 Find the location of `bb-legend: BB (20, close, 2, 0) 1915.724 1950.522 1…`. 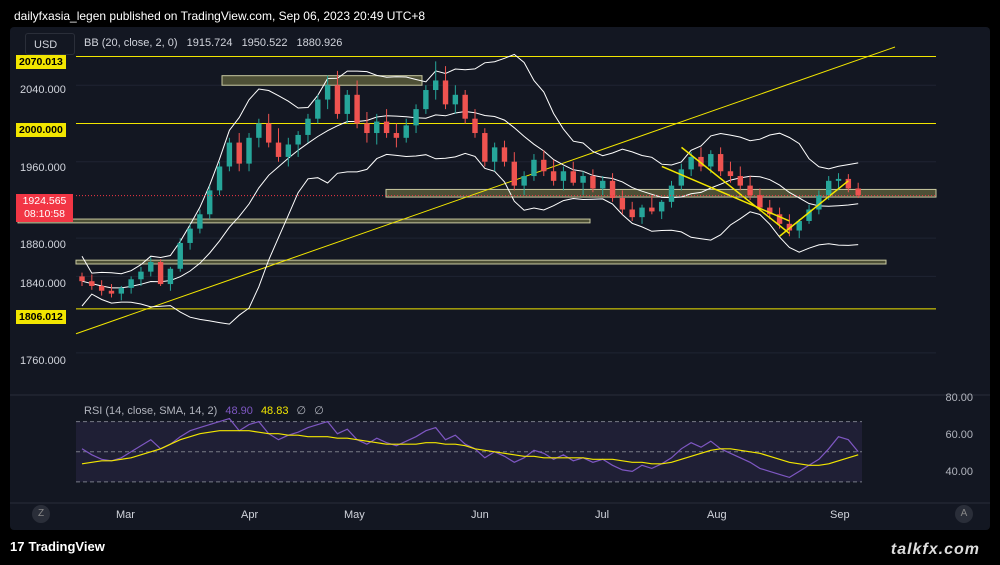

bb-legend: BB (20, close, 2, 0) 1915.724 1950.522 1… is located at coordinates (216, 43).